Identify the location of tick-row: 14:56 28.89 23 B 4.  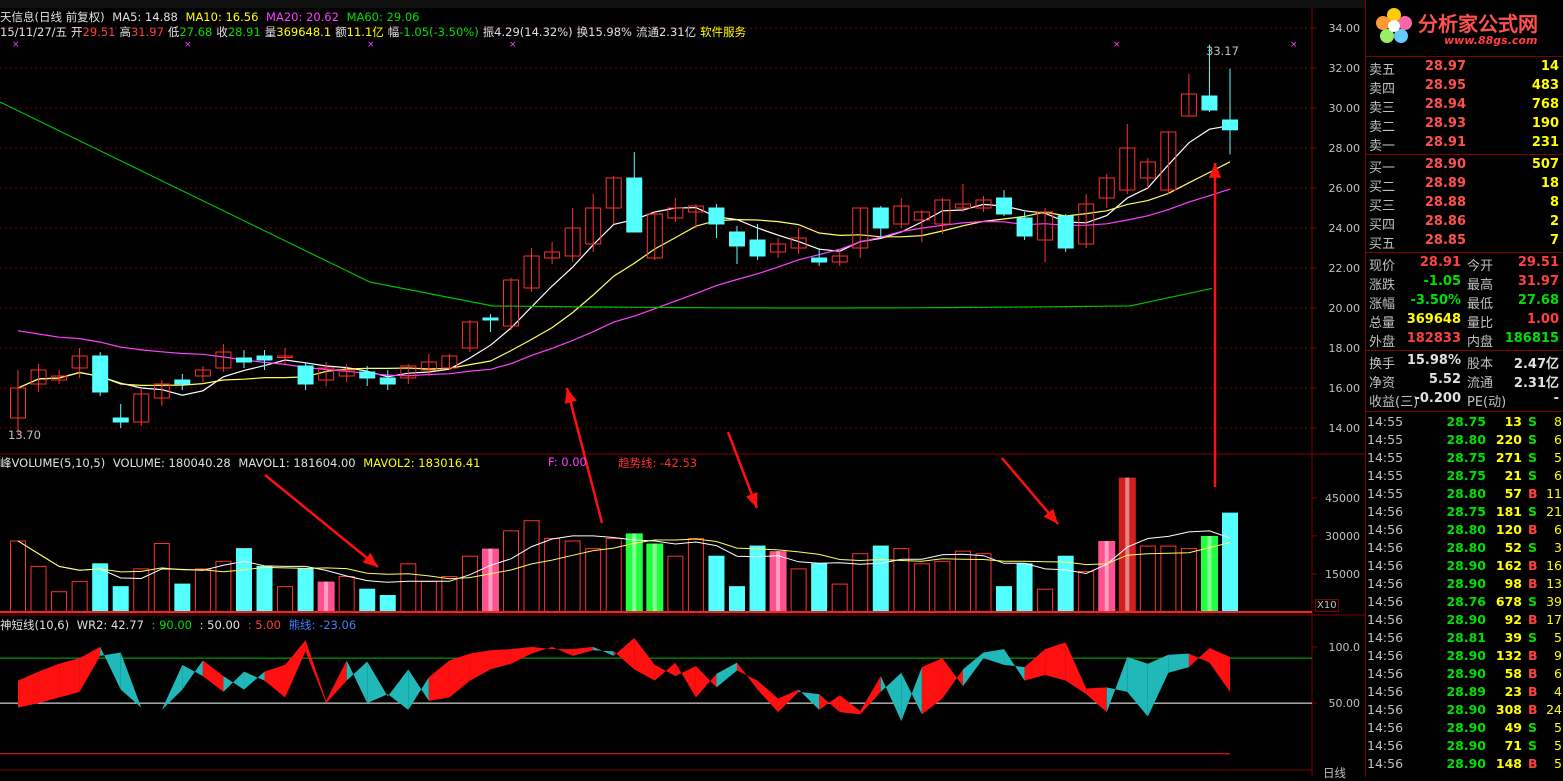
(1464, 692).